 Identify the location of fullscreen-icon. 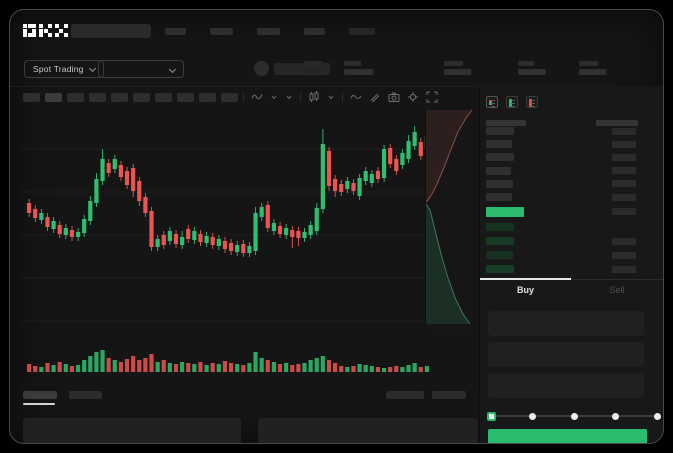
(432, 97).